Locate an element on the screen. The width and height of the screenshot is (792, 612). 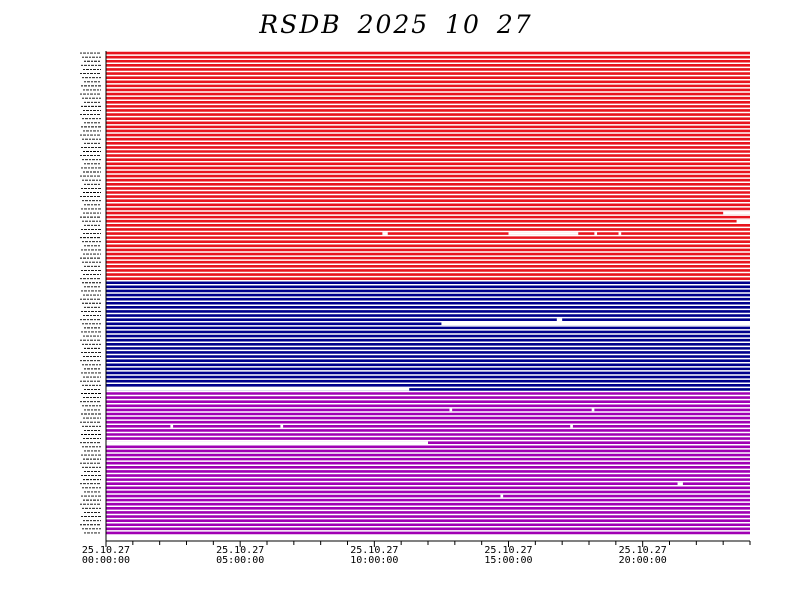
x-tick-label-time: 10:00:00 is located at coordinates (374, 560).